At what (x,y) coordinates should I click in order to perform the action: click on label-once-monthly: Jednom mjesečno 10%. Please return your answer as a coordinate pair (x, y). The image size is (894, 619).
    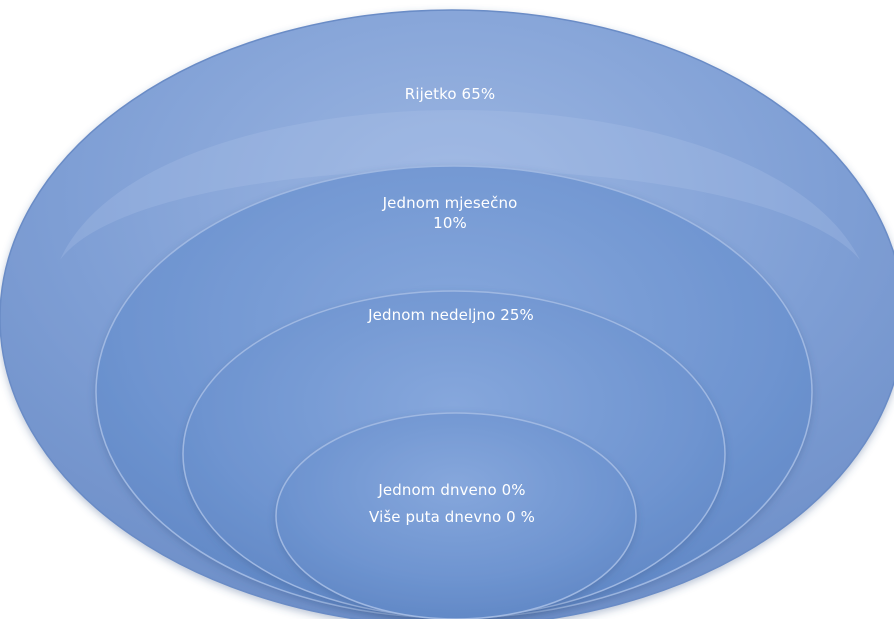
    Looking at the image, I should click on (450, 213).